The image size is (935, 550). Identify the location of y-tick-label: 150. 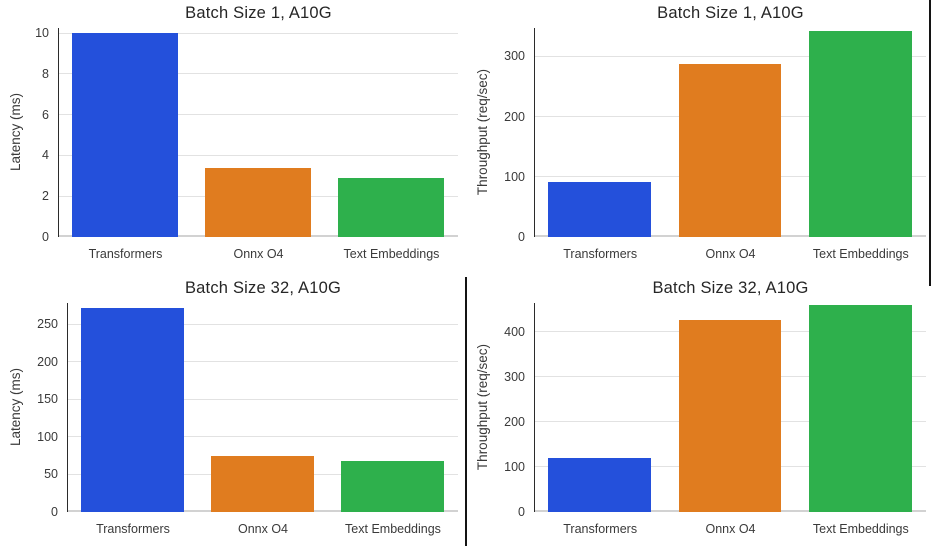
(47, 399).